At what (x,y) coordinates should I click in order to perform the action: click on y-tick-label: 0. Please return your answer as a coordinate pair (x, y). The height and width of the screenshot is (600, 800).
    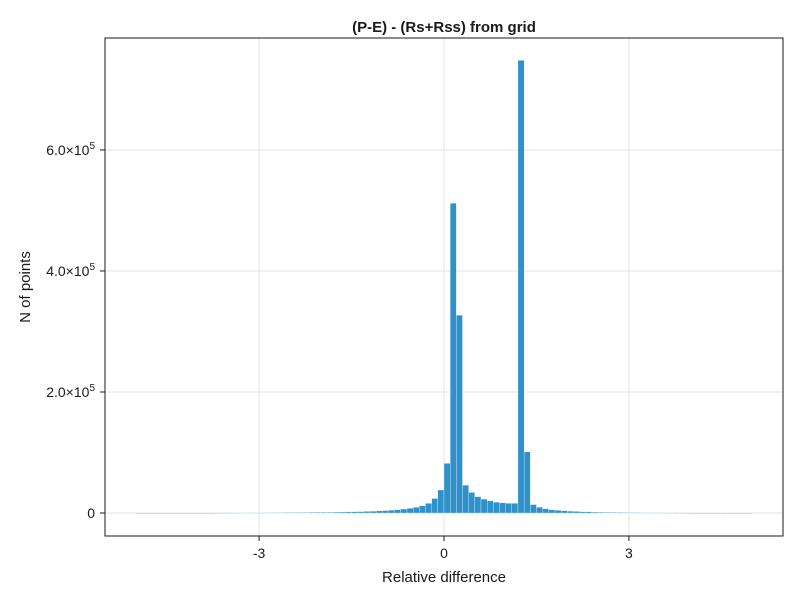
    Looking at the image, I should click on (91, 513).